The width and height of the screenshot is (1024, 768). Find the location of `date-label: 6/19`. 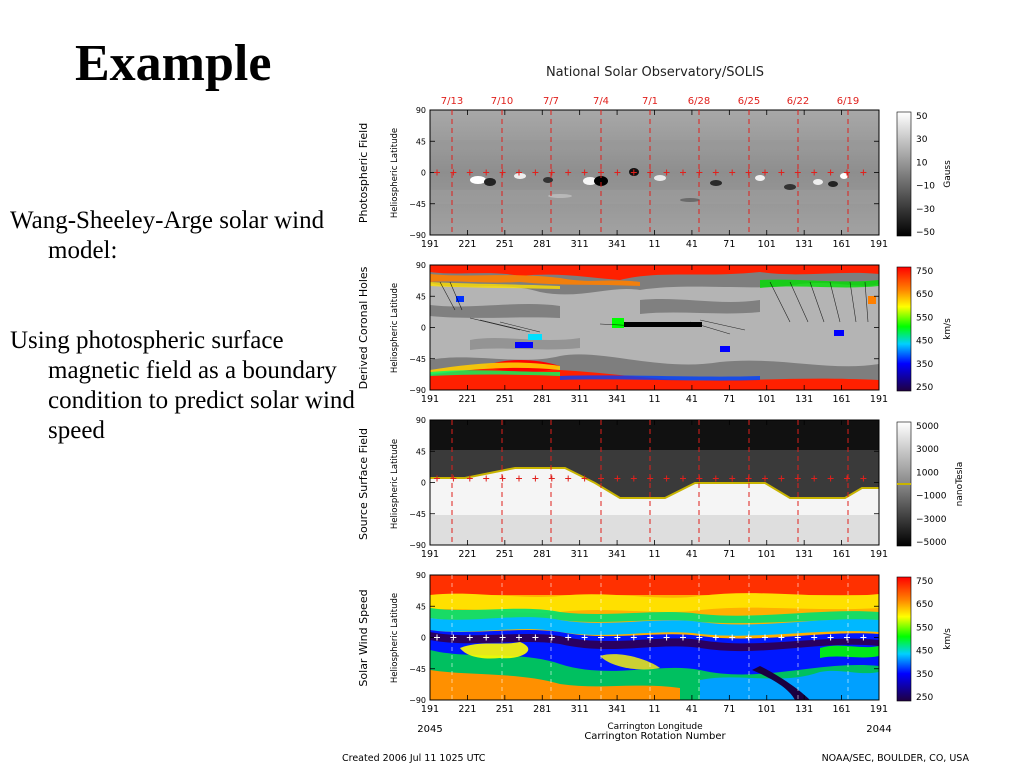

date-label: 6/19 is located at coordinates (848, 101).